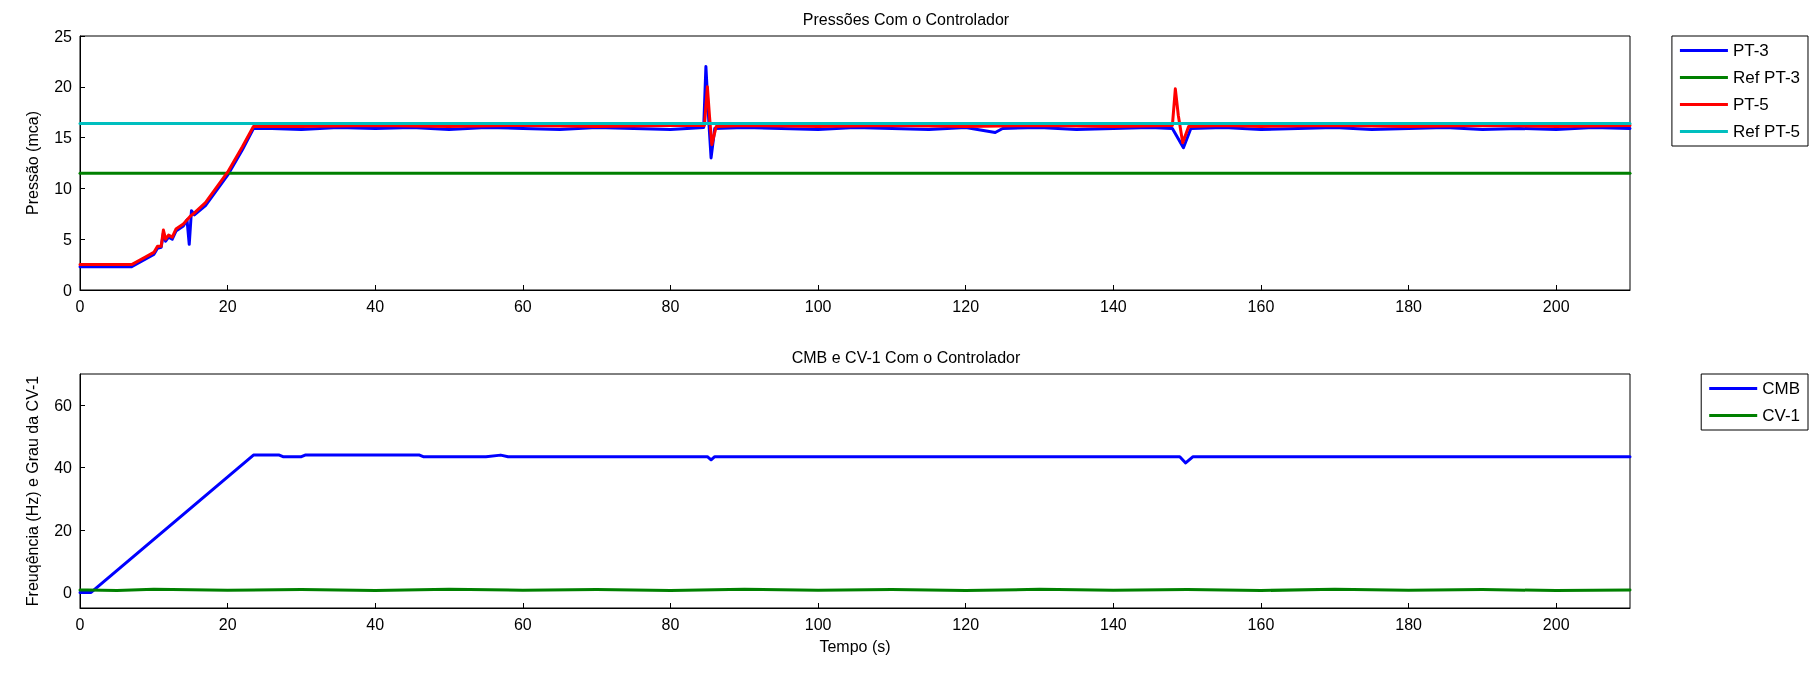 This screenshot has width=1812, height=676. I want to click on chart-title: Pressões Com o Controlador, so click(906, 19).